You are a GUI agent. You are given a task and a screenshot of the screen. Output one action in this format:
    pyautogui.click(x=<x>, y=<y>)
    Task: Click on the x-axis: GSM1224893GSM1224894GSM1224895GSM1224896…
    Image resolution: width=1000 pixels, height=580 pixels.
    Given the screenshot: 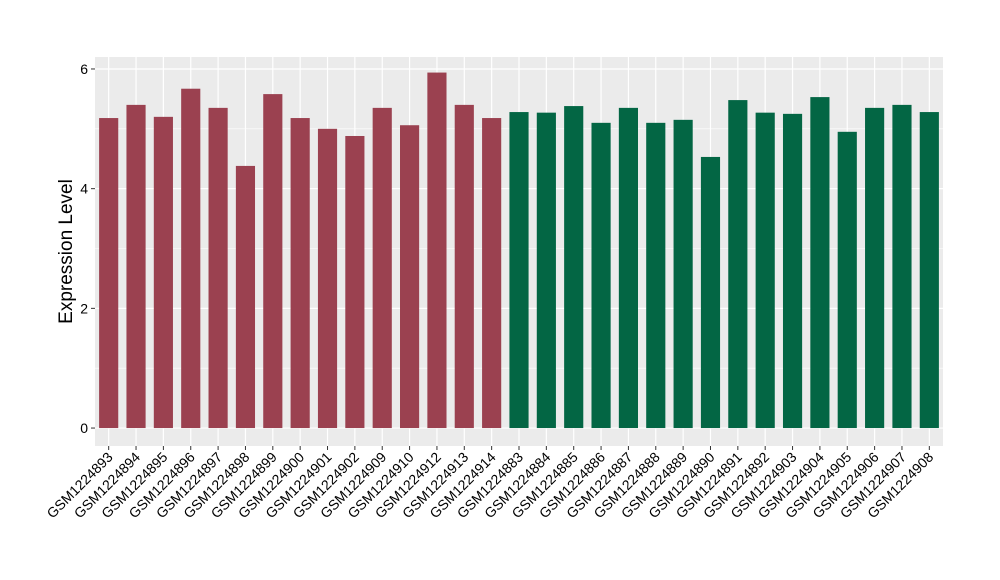 What is the action you would take?
    pyautogui.click(x=490, y=483)
    